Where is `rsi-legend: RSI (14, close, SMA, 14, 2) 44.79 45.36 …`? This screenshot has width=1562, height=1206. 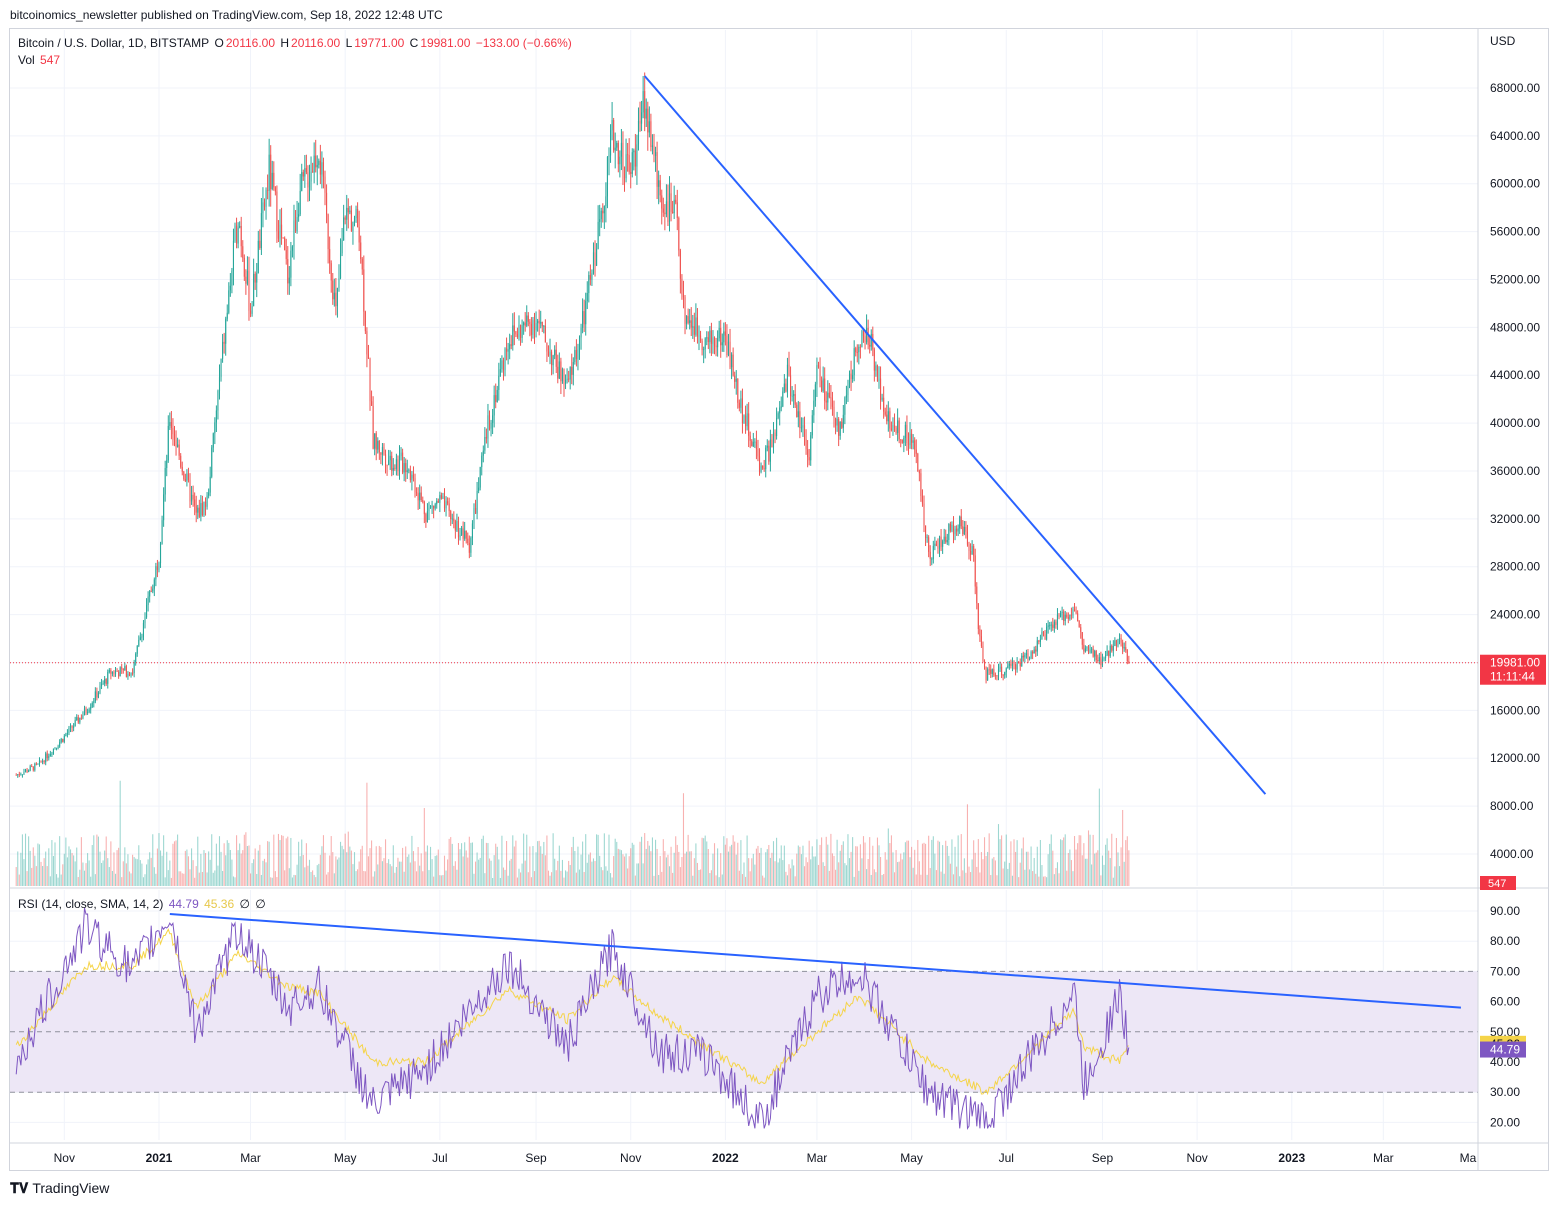
rsi-legend: RSI (14, close, SMA, 14, 2) 44.79 45.36 … is located at coordinates (143, 904).